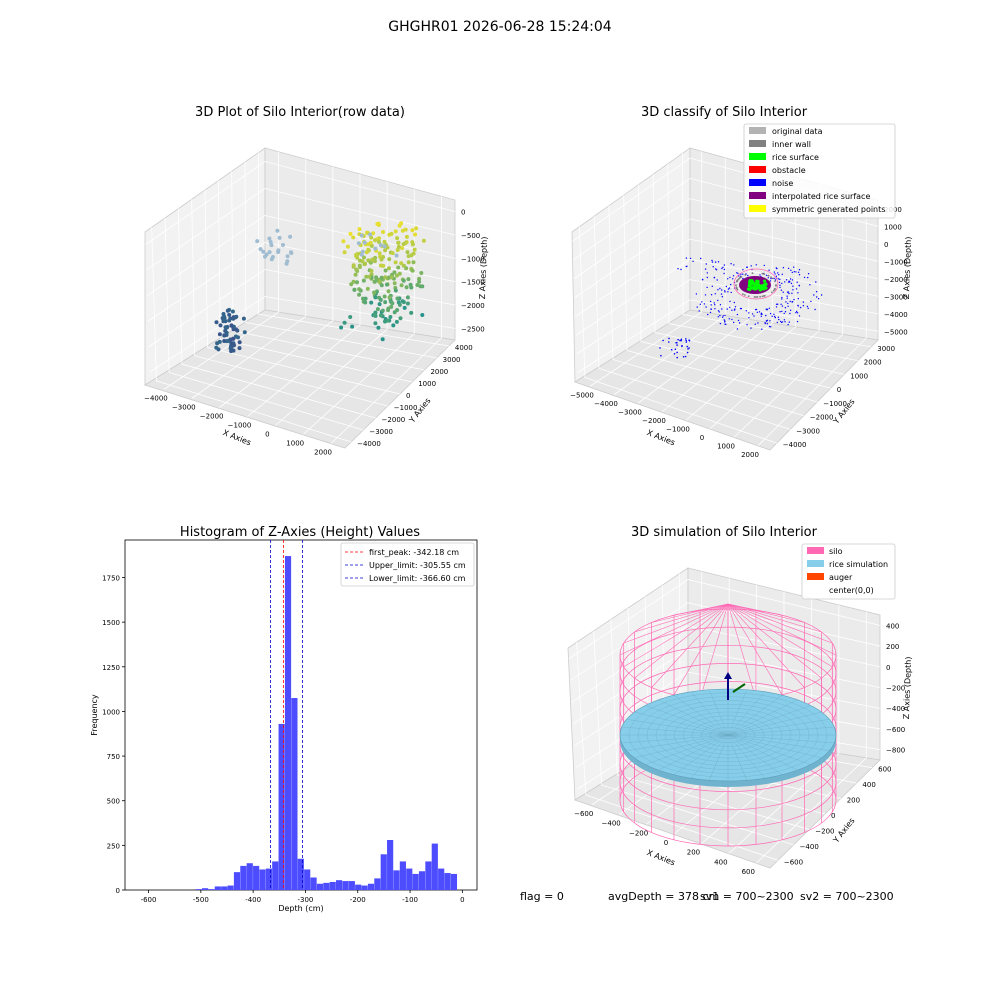  What do you see at coordinates (847, 896) in the screenshot?
I see `footer-sv2: sv2 = 700~2300` at bounding box center [847, 896].